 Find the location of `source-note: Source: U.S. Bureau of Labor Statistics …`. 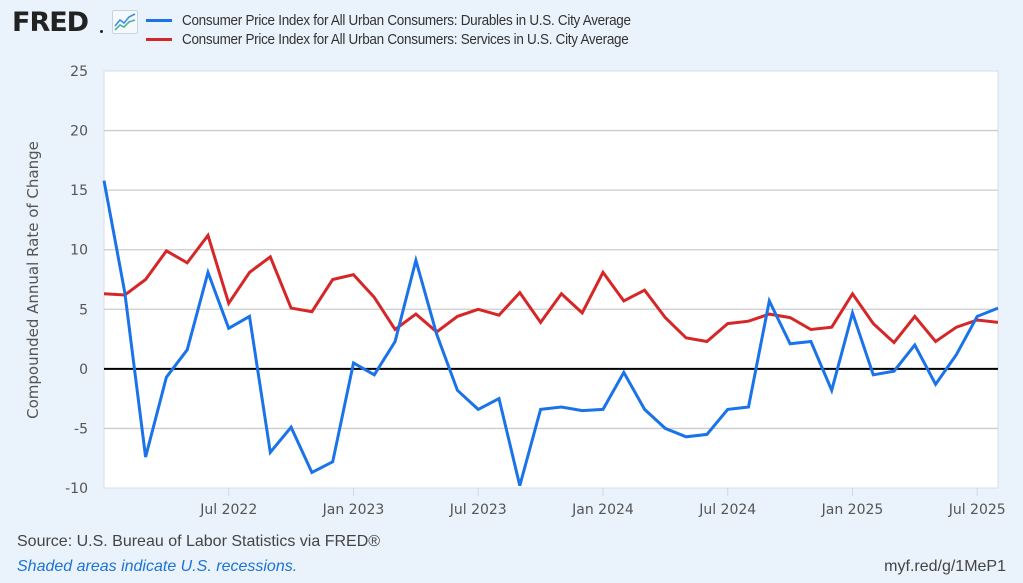

source-note: Source: U.S. Bureau of Labor Statistics … is located at coordinates (199, 541).